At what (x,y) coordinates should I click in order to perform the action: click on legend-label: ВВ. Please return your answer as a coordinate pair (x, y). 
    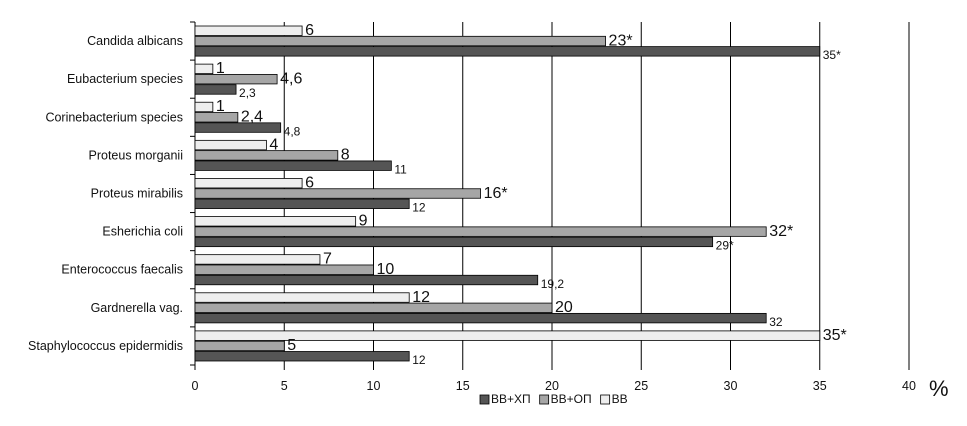
    Looking at the image, I should click on (620, 399).